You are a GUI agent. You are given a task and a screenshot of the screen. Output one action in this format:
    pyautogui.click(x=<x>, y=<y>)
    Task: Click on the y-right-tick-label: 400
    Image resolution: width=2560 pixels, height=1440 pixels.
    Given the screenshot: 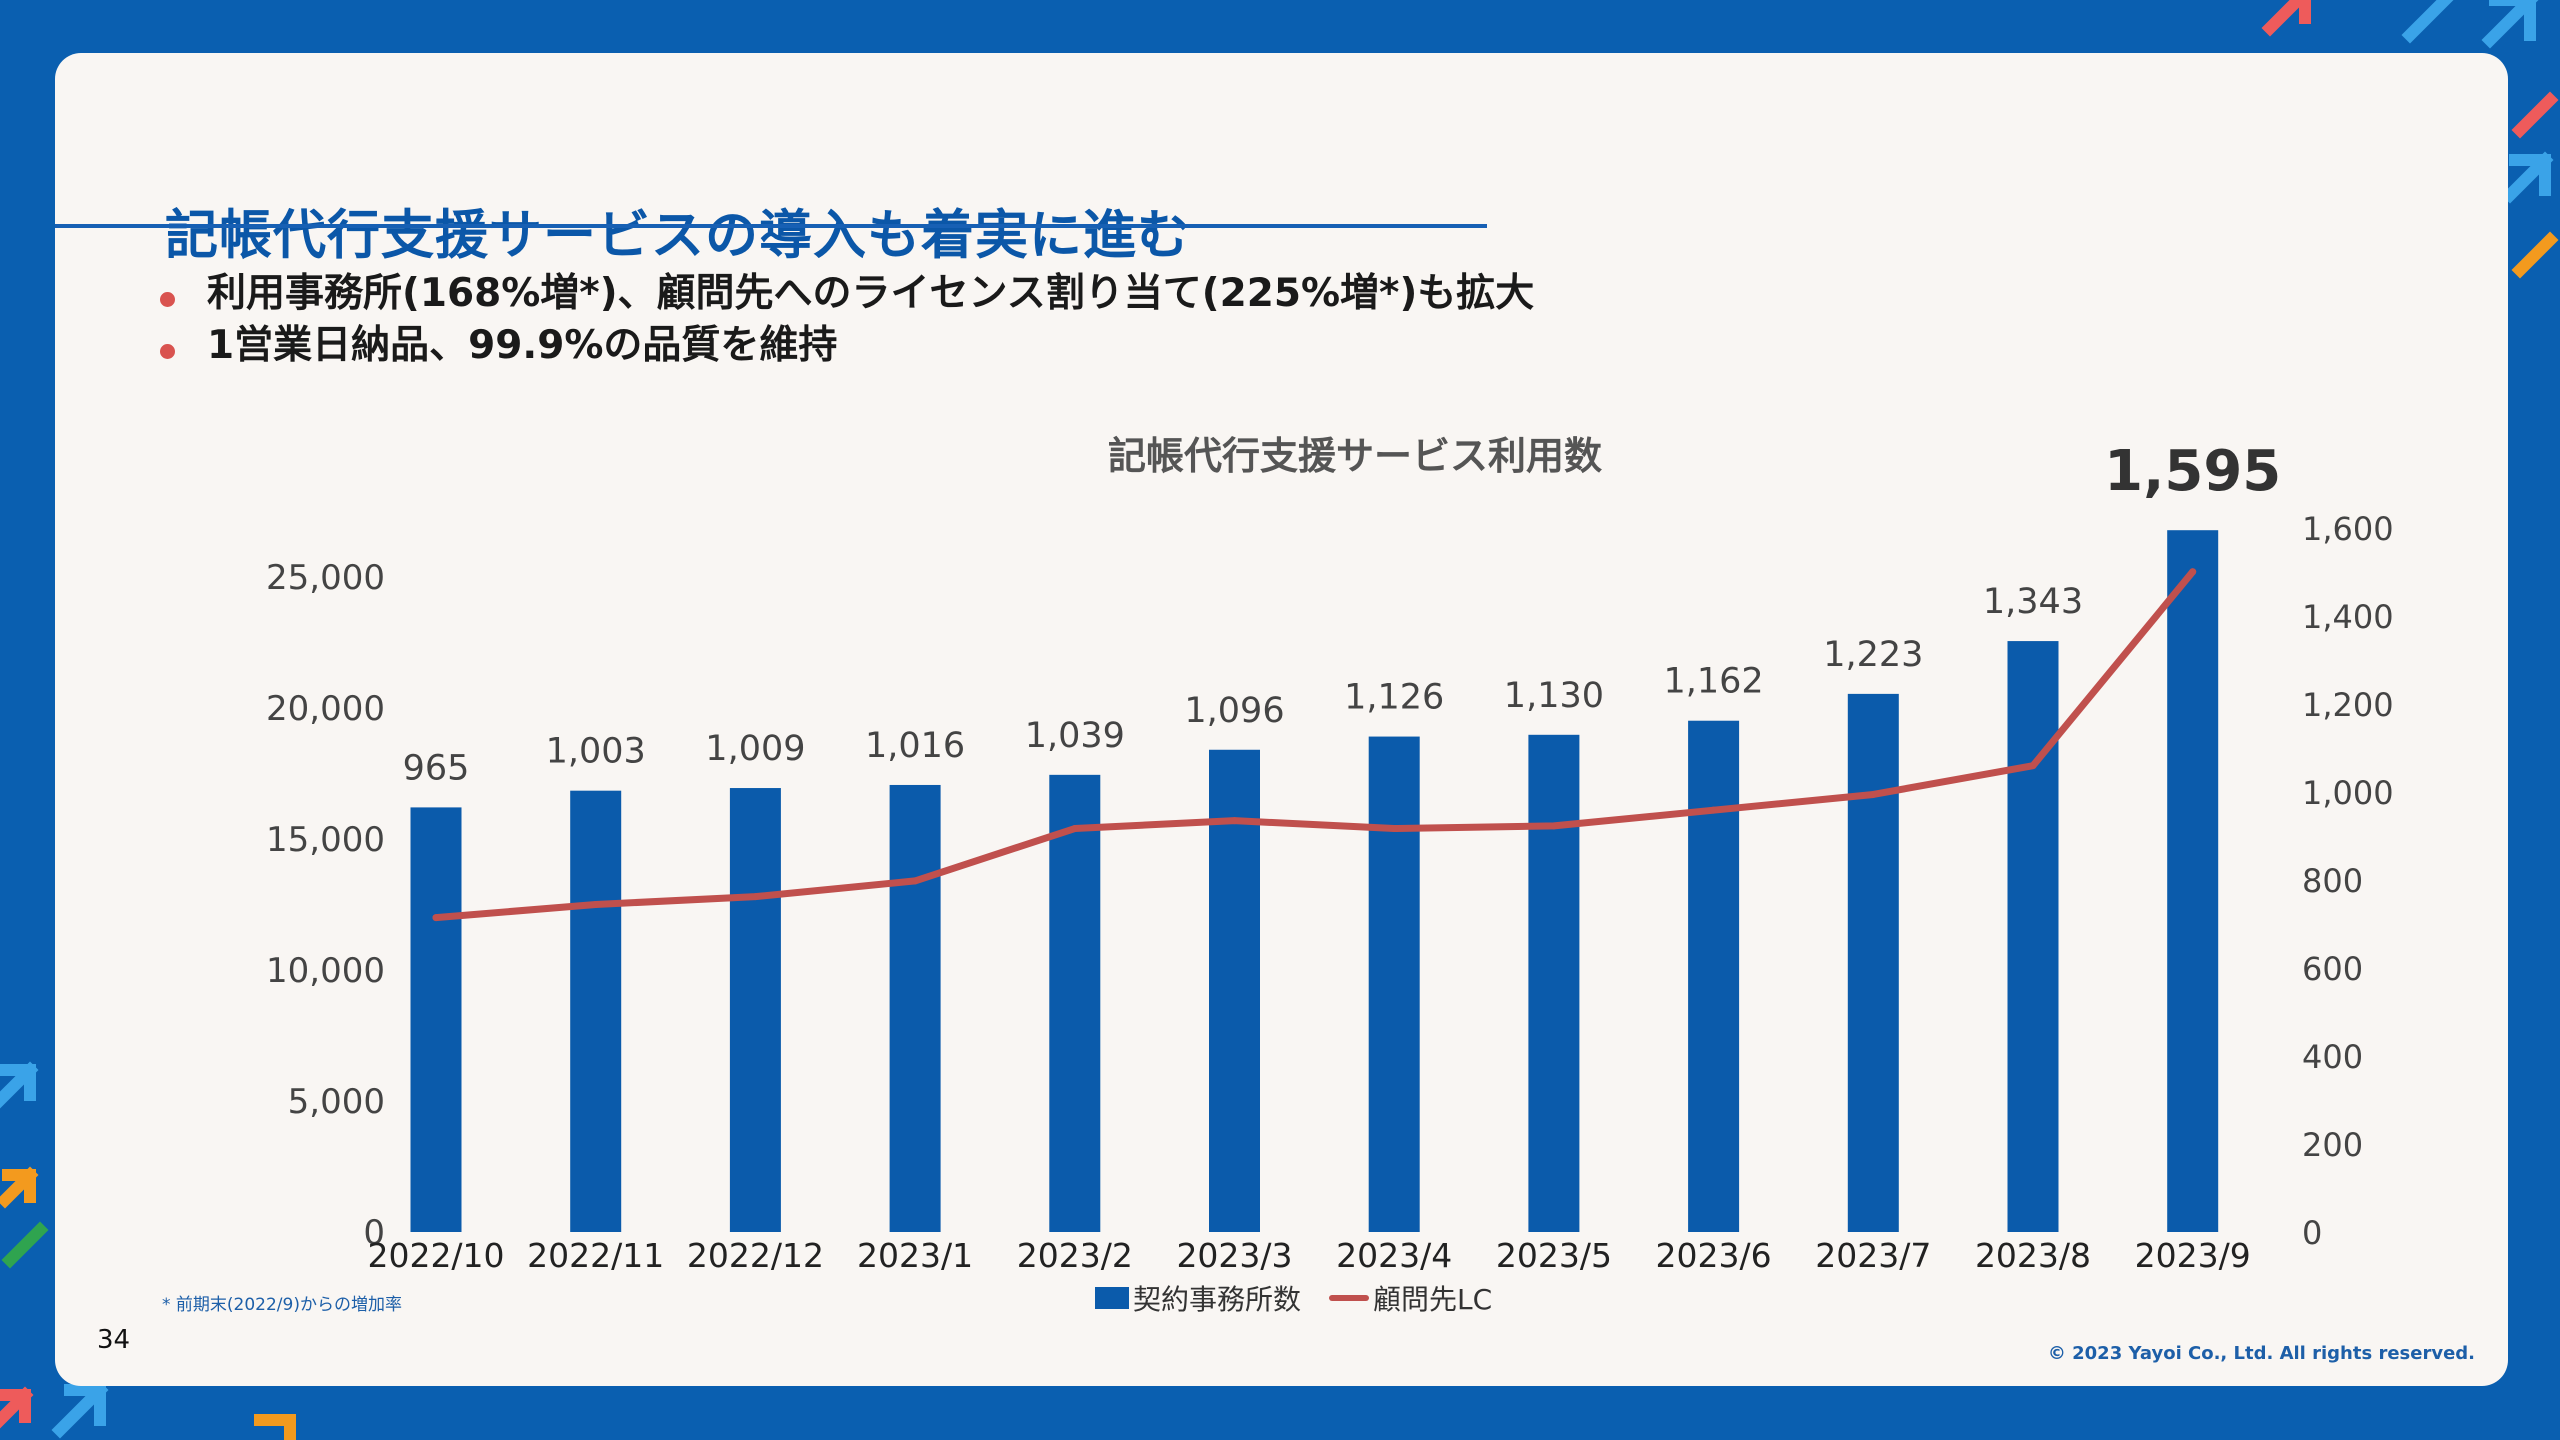 What is the action you would take?
    pyautogui.click(x=2332, y=1057)
    